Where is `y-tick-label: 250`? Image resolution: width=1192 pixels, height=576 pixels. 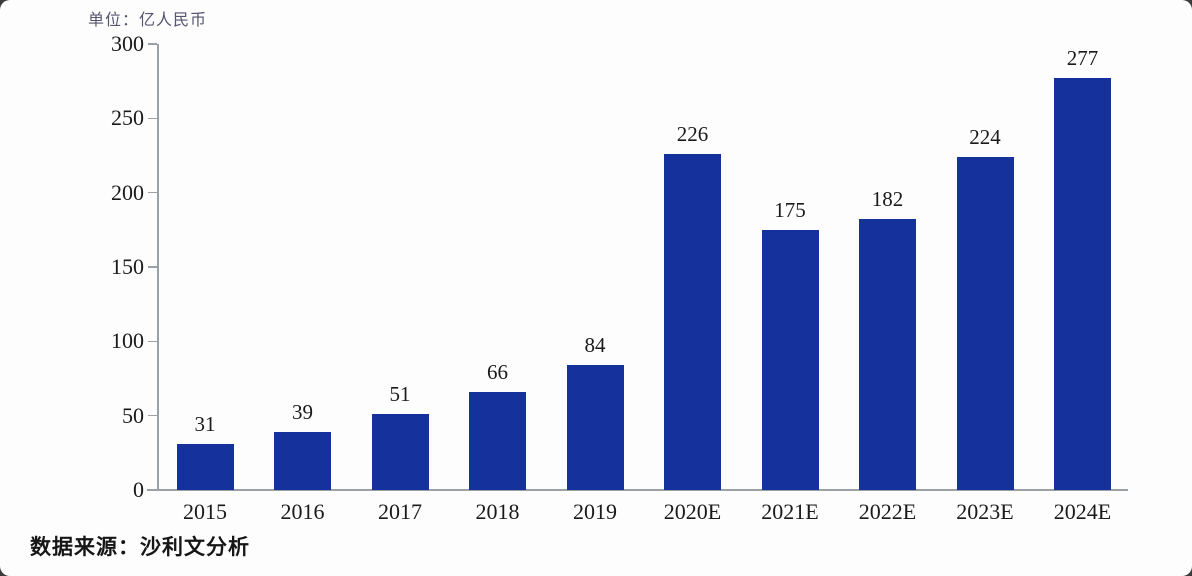 y-tick-label: 250 is located at coordinates (127, 118).